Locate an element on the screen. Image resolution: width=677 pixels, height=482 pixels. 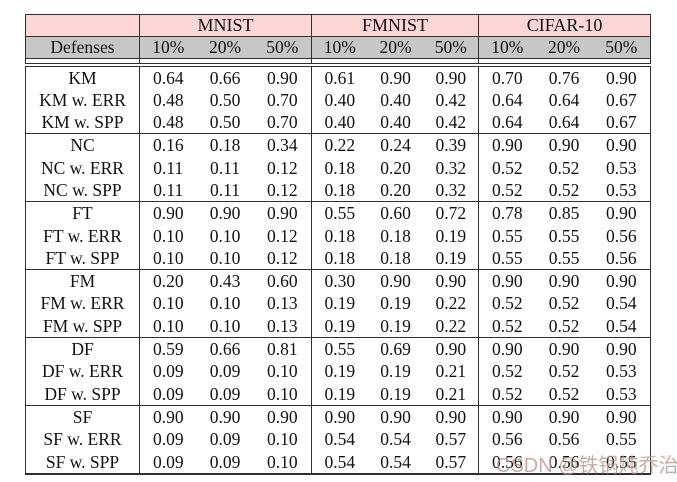
defense-label: FT is located at coordinates (82, 213).